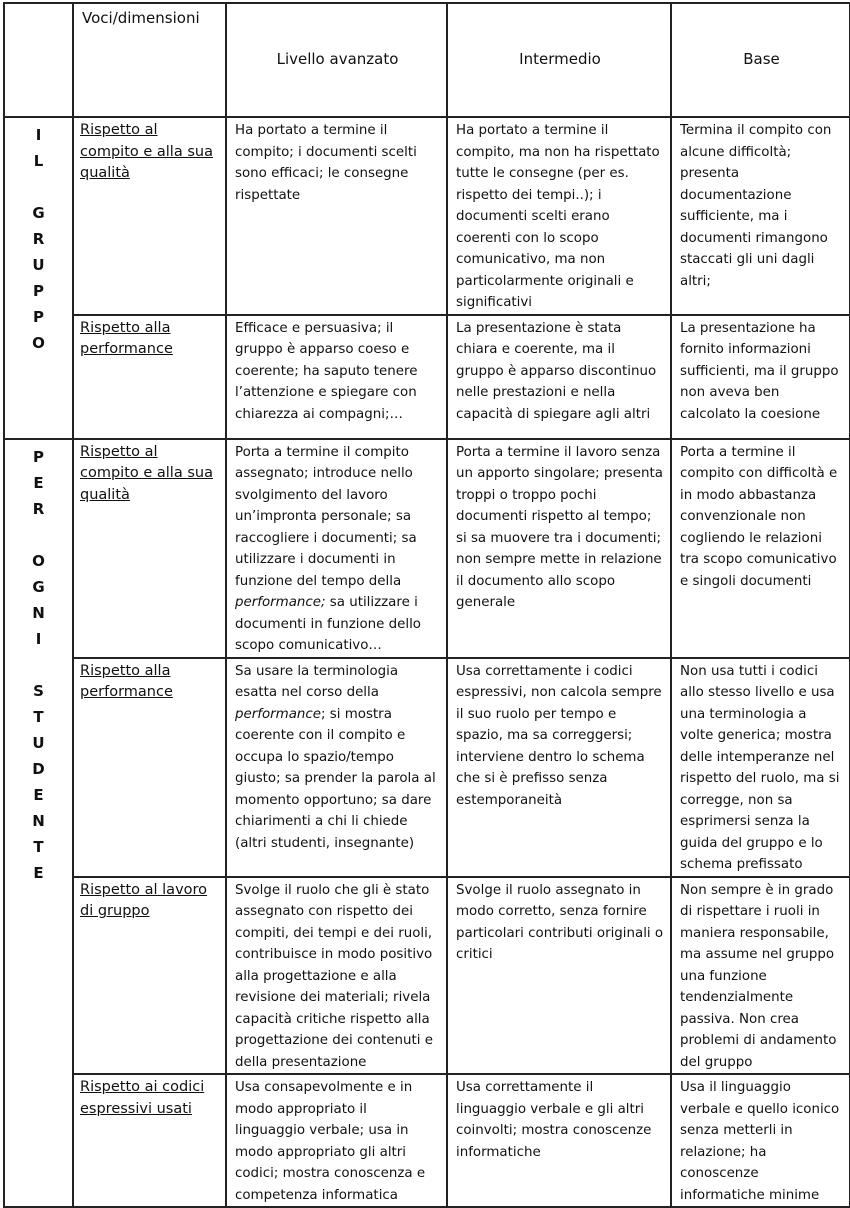 The height and width of the screenshot is (1208, 850). Describe the element at coordinates (38, 60) in the screenshot. I see `corner-cell` at that location.